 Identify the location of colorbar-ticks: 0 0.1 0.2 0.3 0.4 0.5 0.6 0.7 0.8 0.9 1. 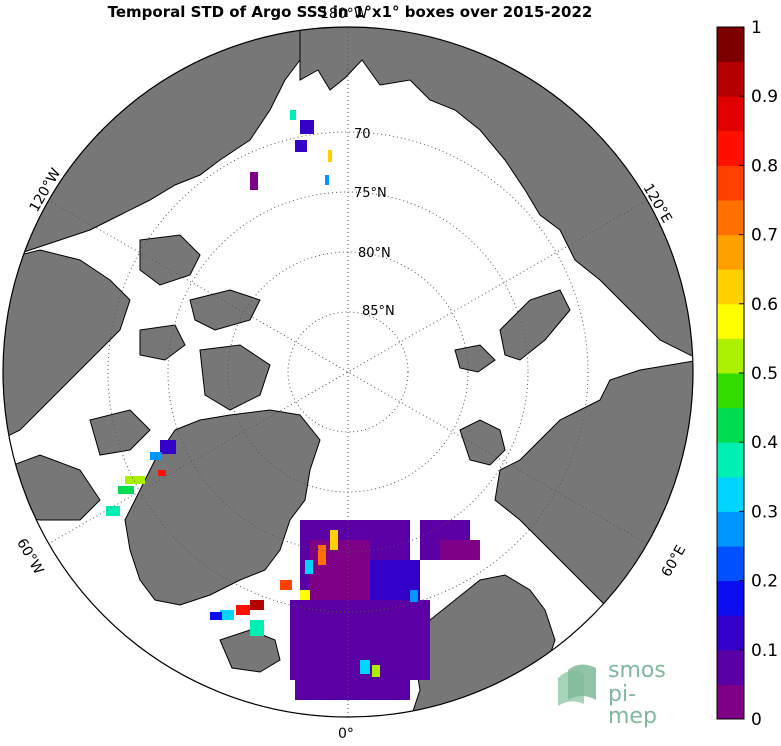
(758, 374).